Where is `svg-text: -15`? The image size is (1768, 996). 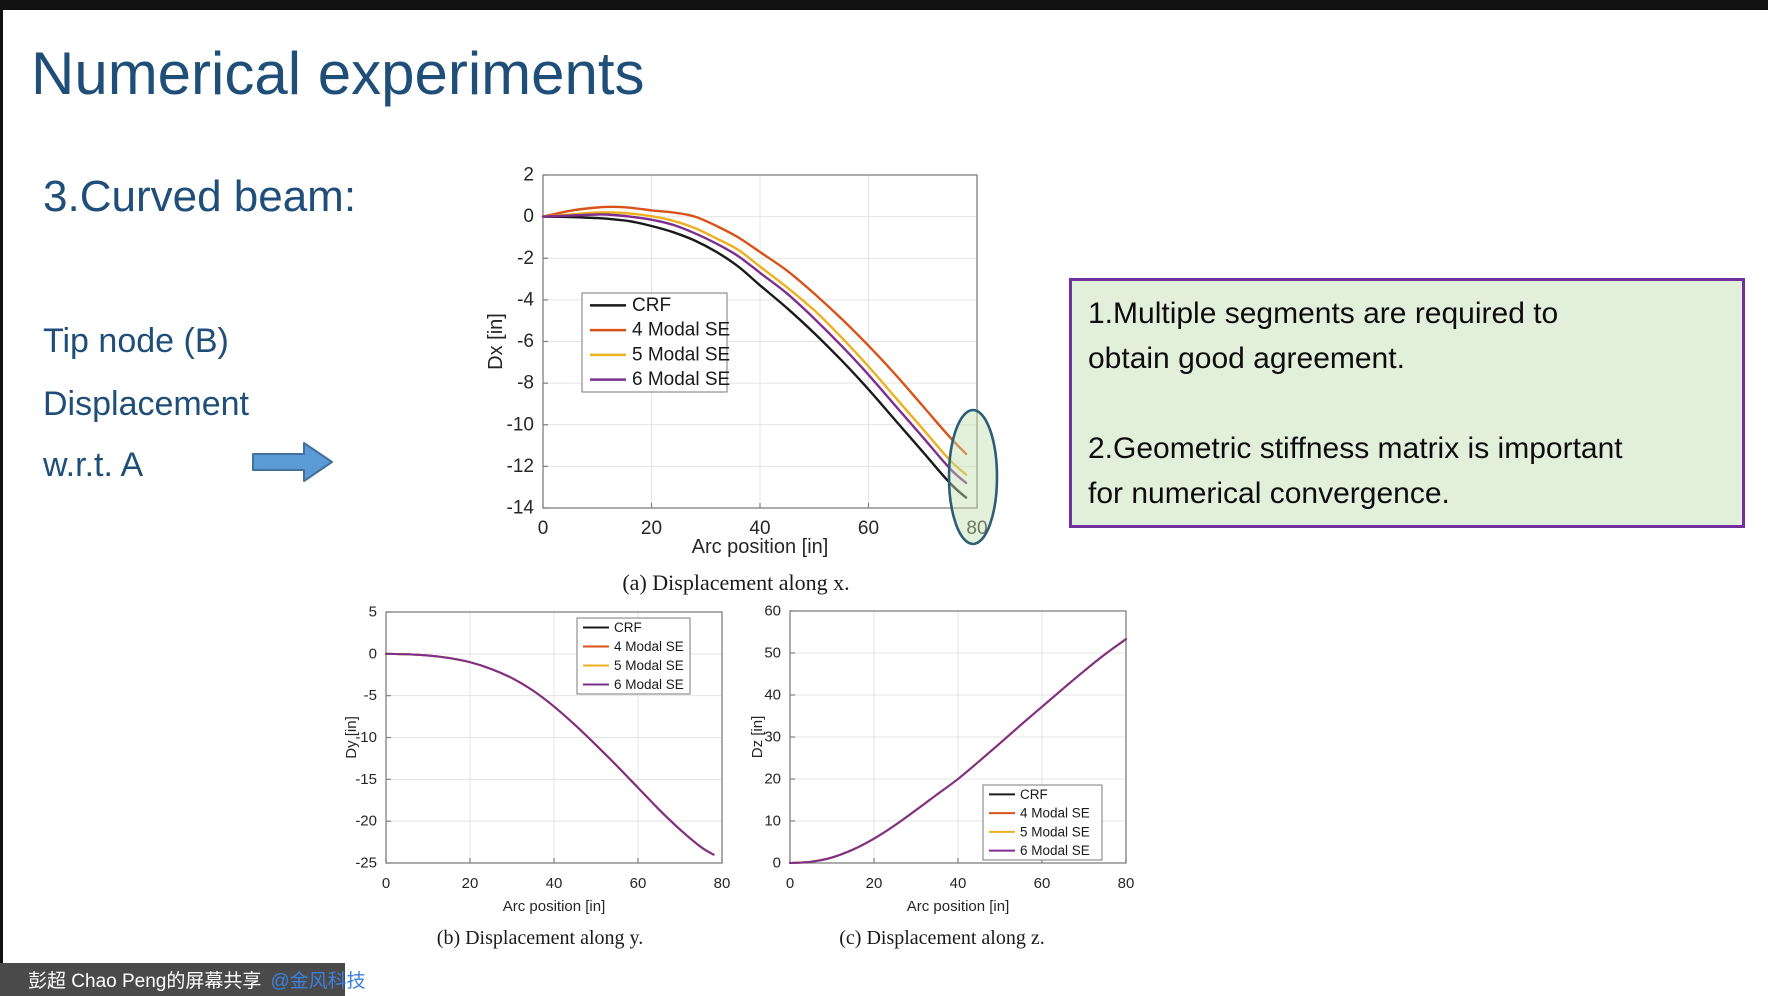 svg-text: -15 is located at coordinates (366, 779).